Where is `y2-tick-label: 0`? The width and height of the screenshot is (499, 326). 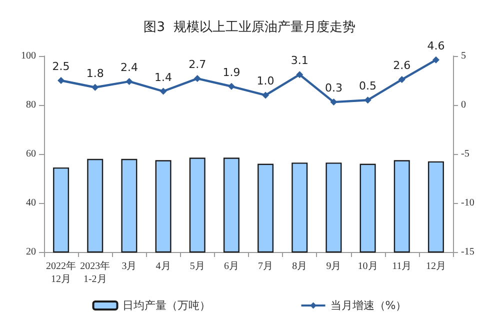 y2-tick-label: 0 is located at coordinates (463, 105).